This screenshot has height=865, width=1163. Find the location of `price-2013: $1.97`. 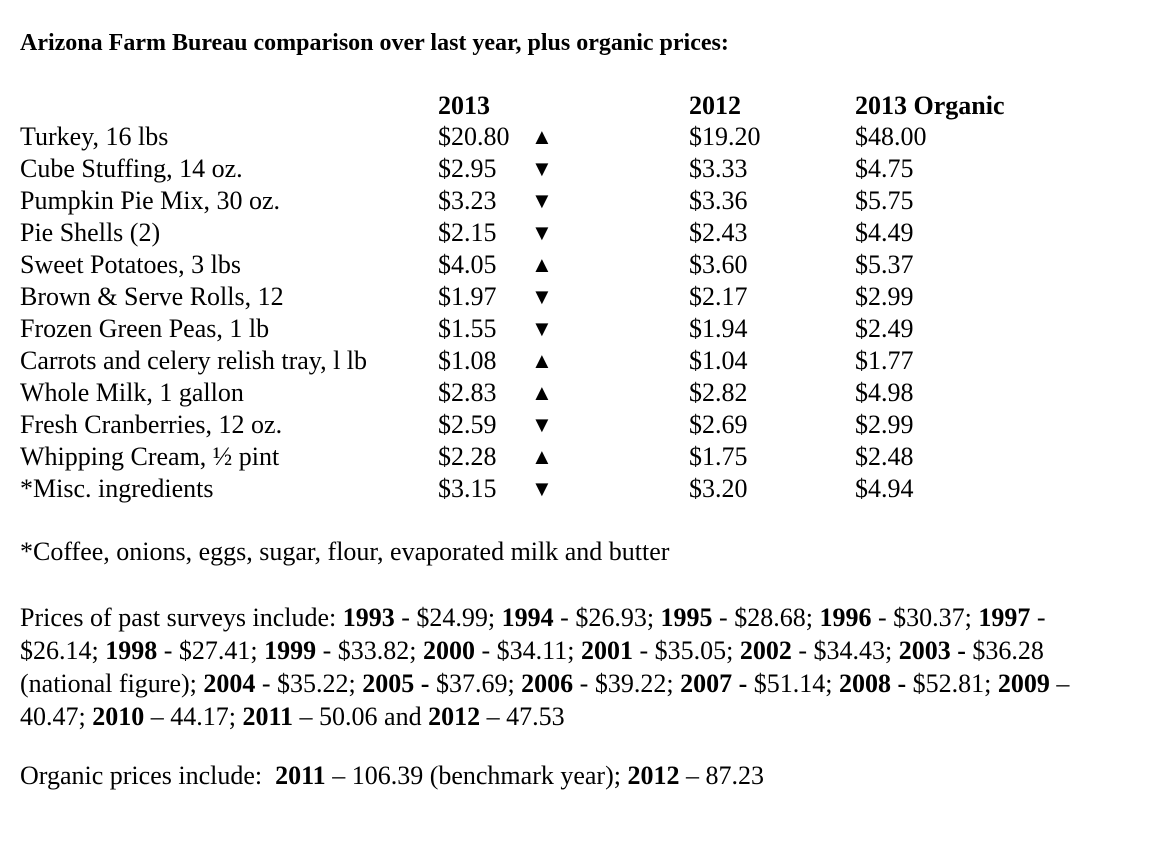

price-2013: $1.97 is located at coordinates (467, 296).